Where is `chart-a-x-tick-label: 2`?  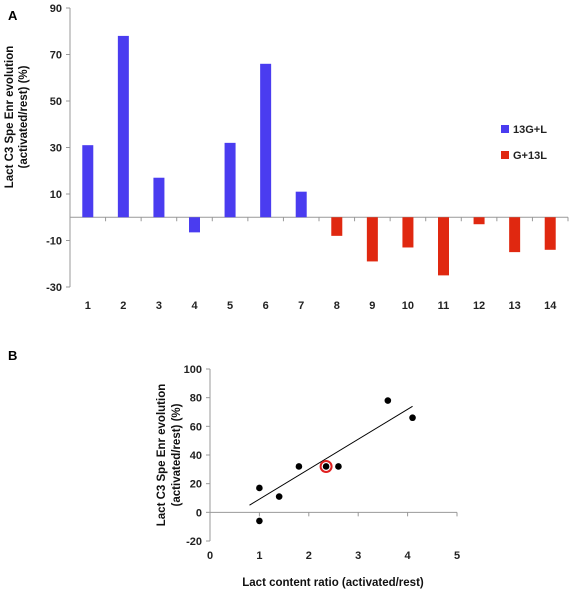 chart-a-x-tick-label: 2 is located at coordinates (123, 306).